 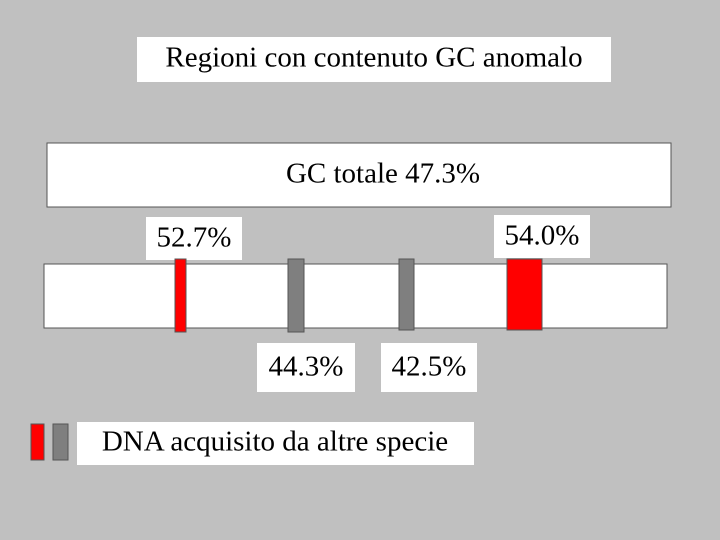 I want to click on genome-label: GC totale 47.3%, so click(x=383, y=174).